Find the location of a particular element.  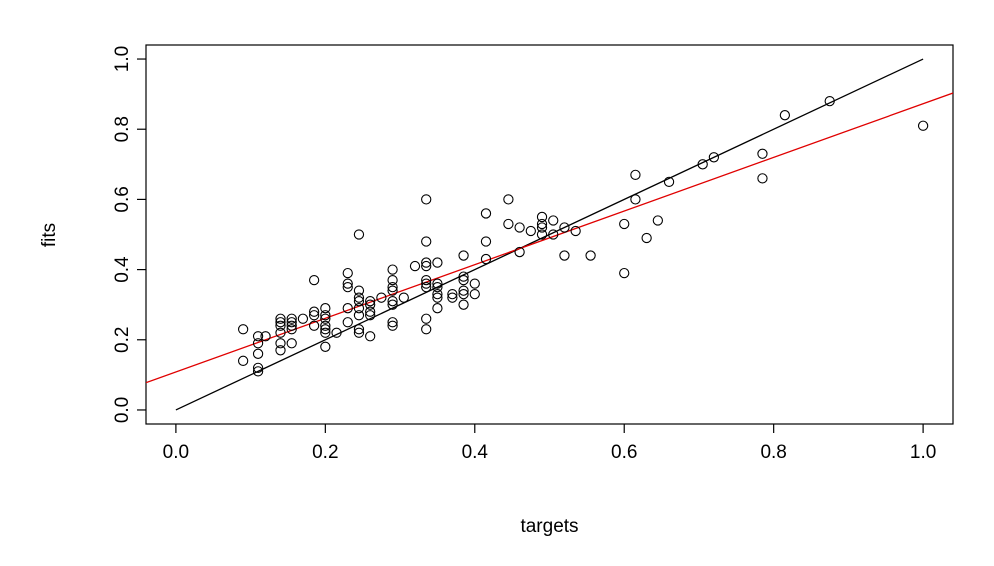

x-tick-label: 0.0 is located at coordinates (176, 452).